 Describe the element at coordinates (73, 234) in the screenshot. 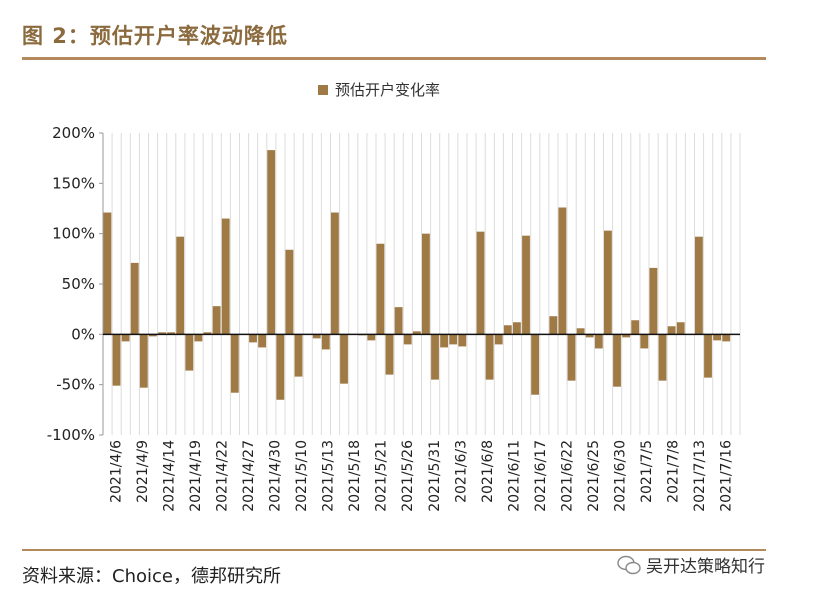

I see `y-tick-label: 100%` at that location.